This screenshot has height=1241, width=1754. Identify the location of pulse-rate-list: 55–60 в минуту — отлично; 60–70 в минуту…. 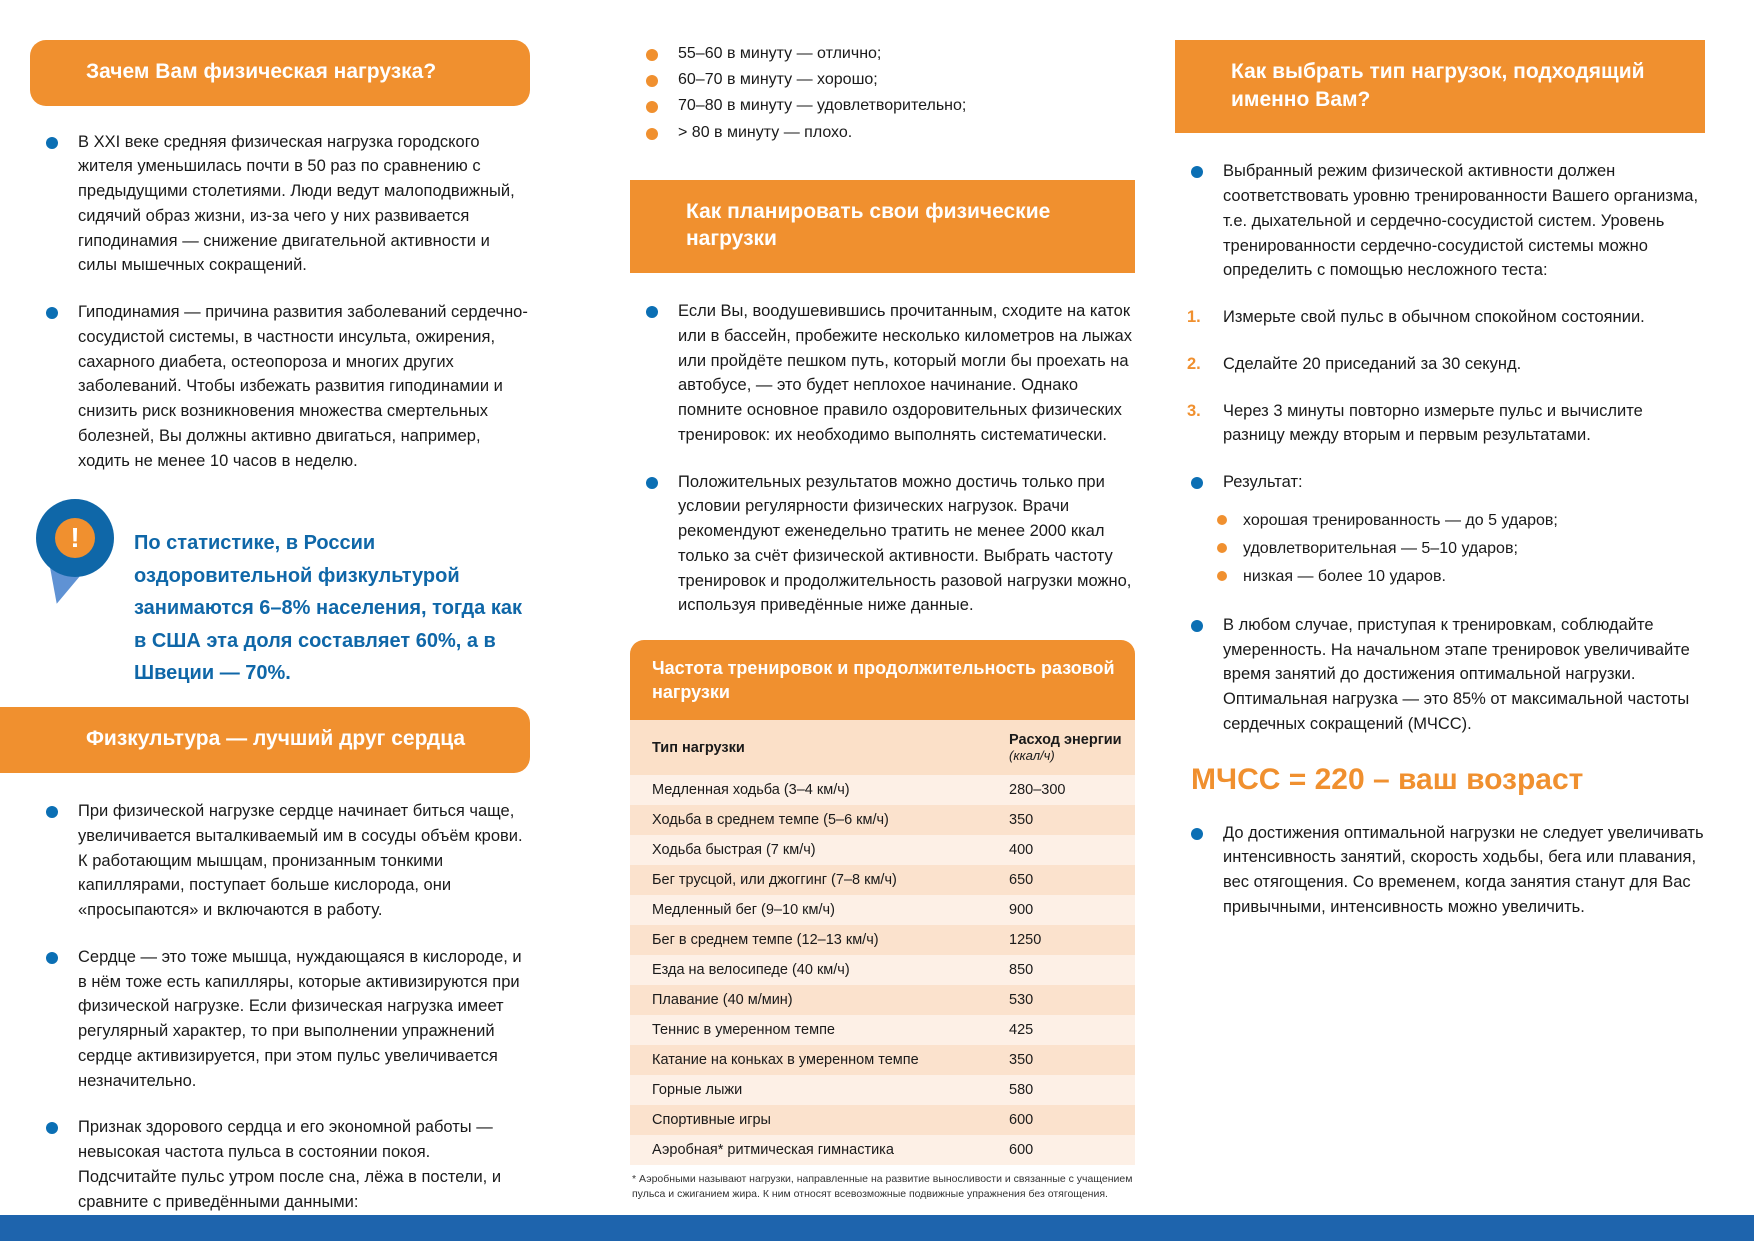
(882, 93).